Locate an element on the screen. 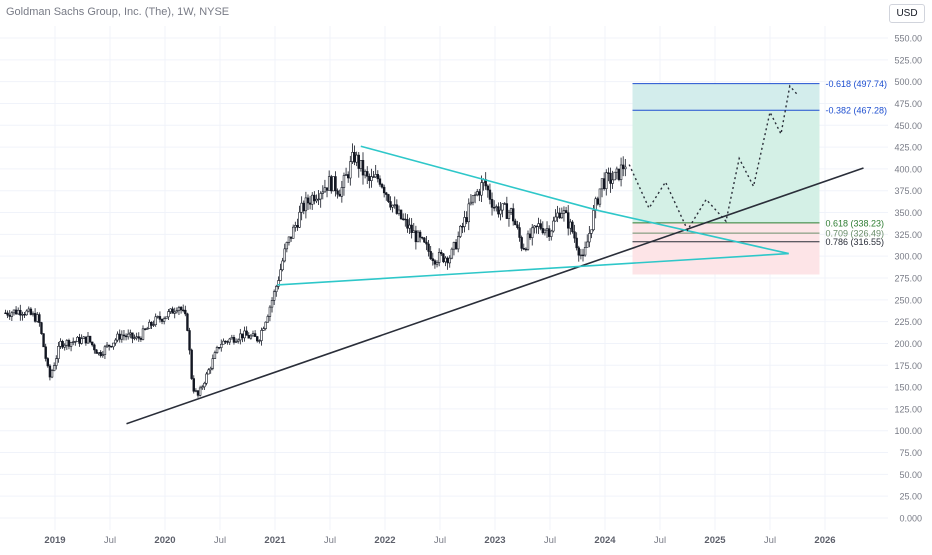  y-tick-label: 475.00 is located at coordinates (908, 104).